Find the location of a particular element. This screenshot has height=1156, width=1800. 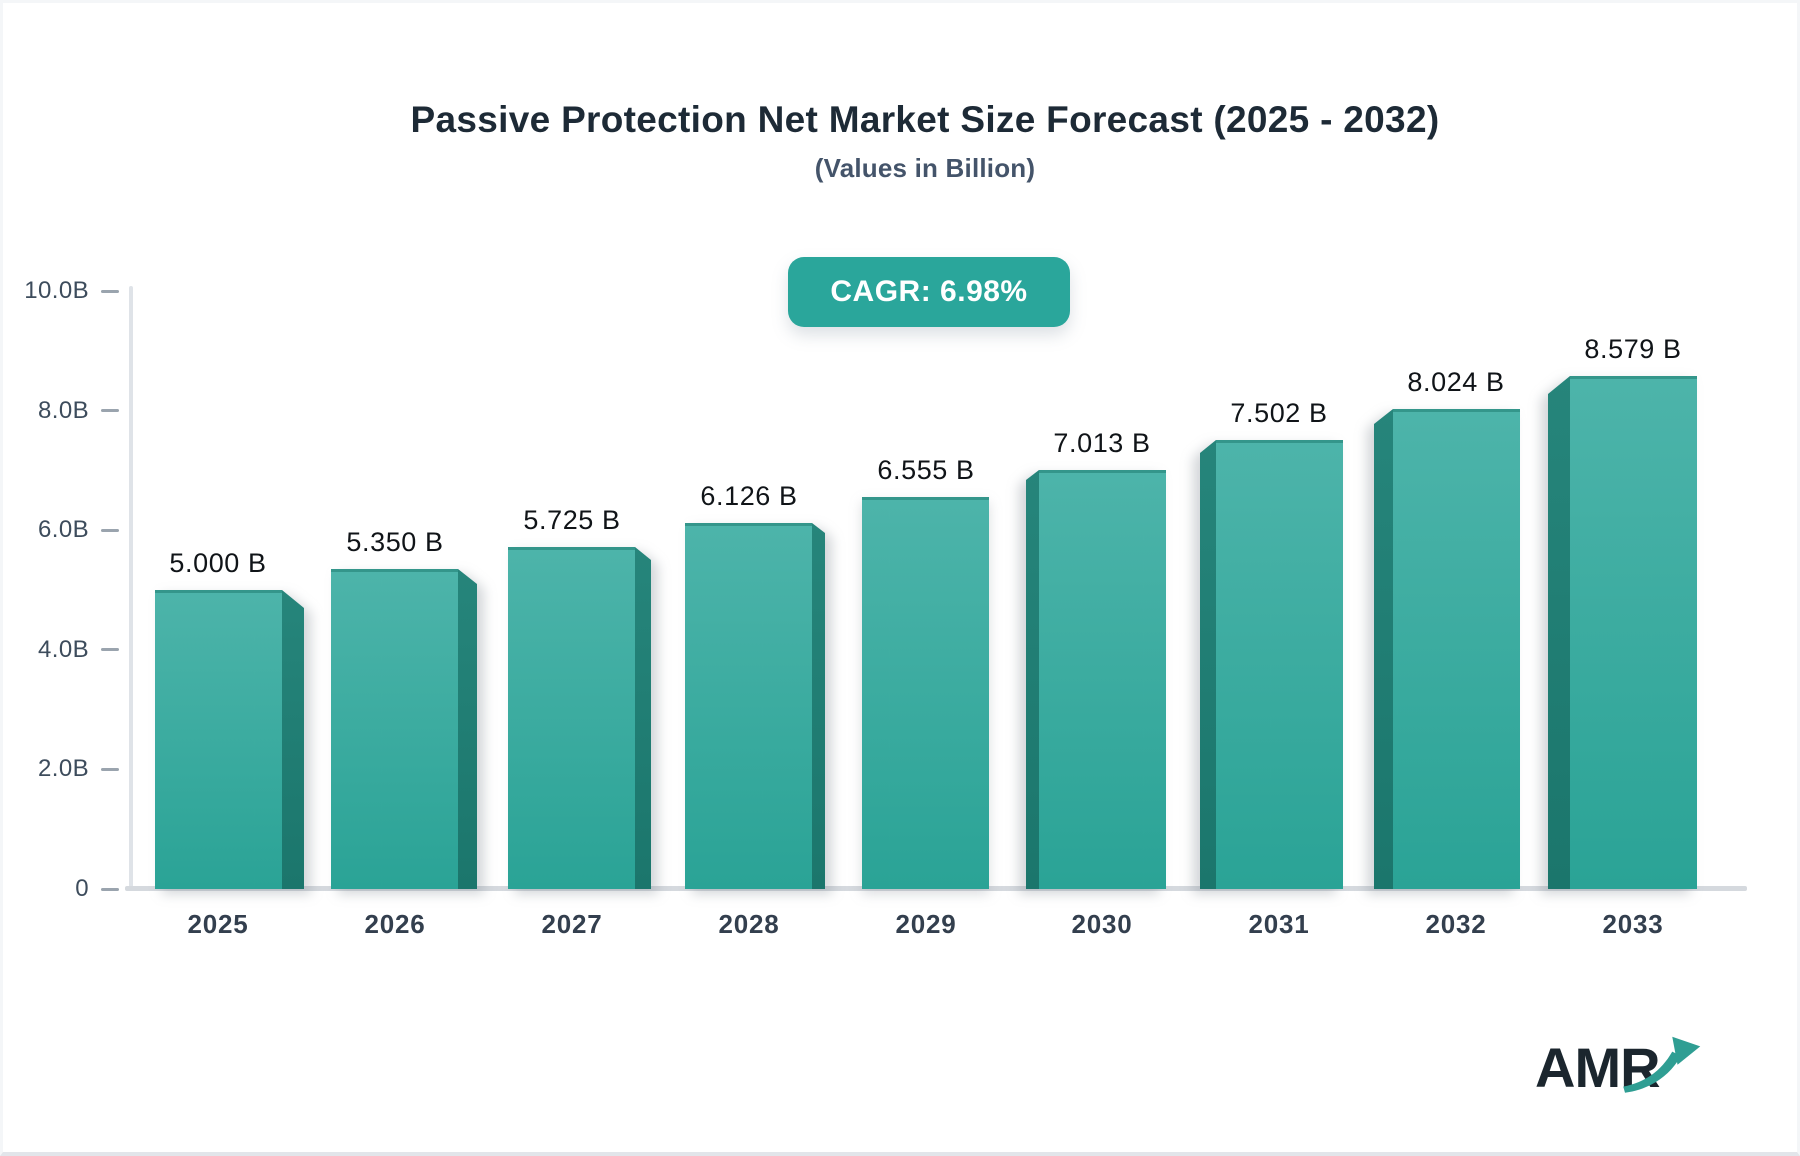

bar-value-label: 8.579 B is located at coordinates (1633, 349).